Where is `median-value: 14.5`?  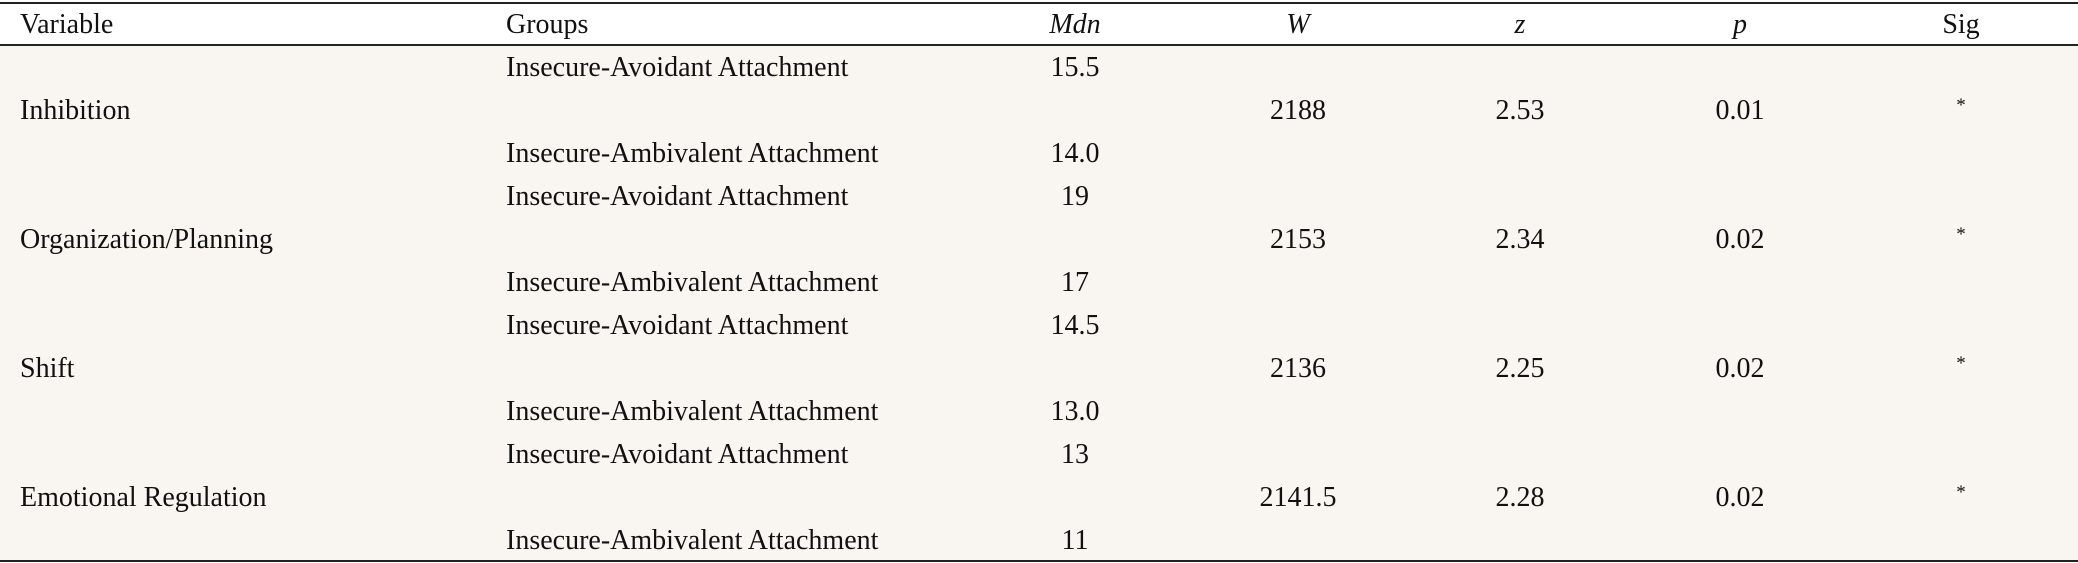
median-value: 14.5 is located at coordinates (1075, 325).